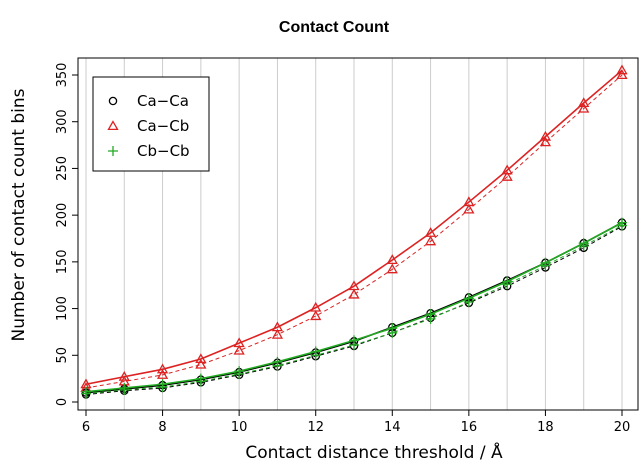  I want to click on y-tick-label: 50, so click(62, 355).